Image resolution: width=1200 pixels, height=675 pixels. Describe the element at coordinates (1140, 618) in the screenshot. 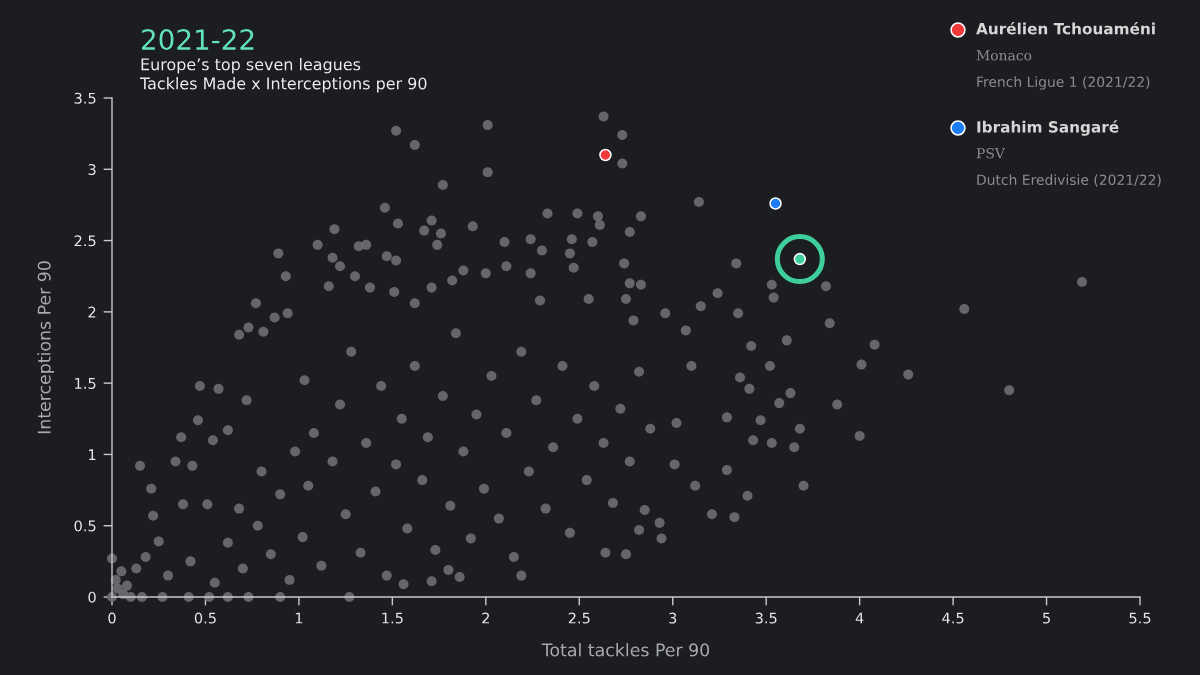

I see `x-tick-label: 5.5` at that location.